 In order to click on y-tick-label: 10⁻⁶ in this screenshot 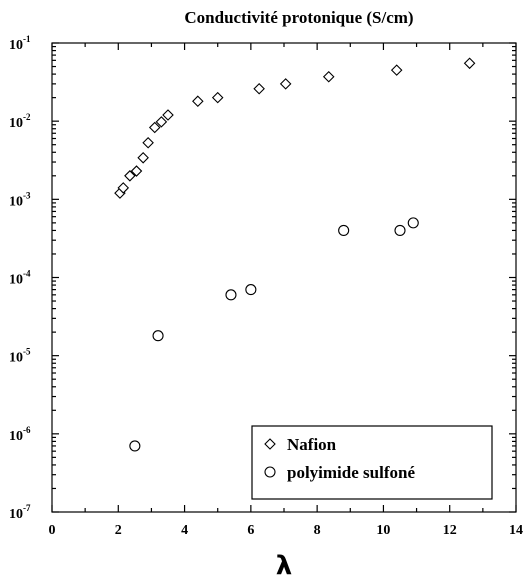, I will do `click(20, 434)`.